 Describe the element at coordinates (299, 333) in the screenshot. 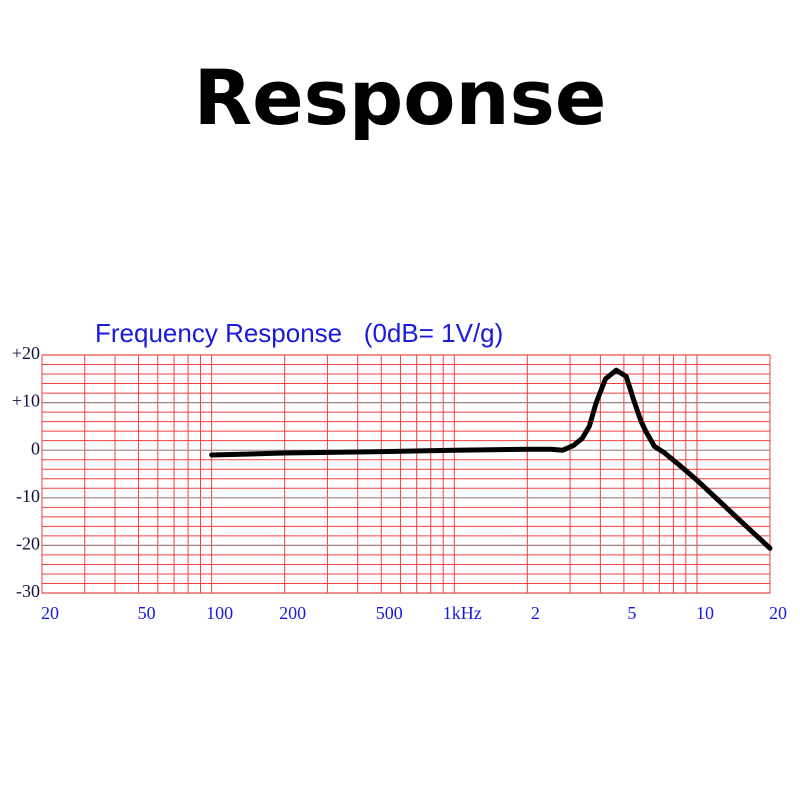

I see `chart-title: Frequency Response (0dB= 1V/g)` at that location.